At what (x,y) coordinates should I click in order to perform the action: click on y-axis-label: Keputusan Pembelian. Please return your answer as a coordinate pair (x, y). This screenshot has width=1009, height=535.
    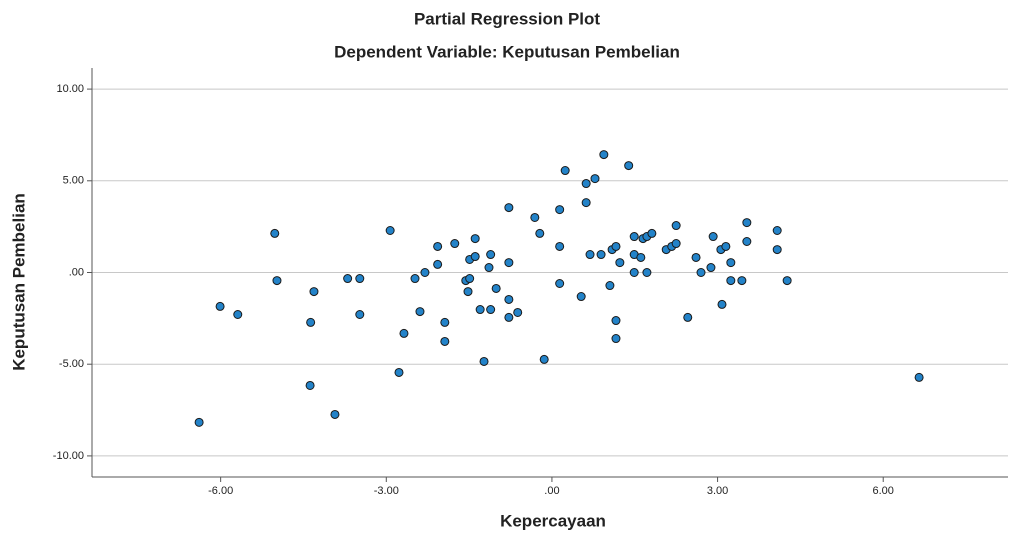
    Looking at the image, I should click on (18, 282).